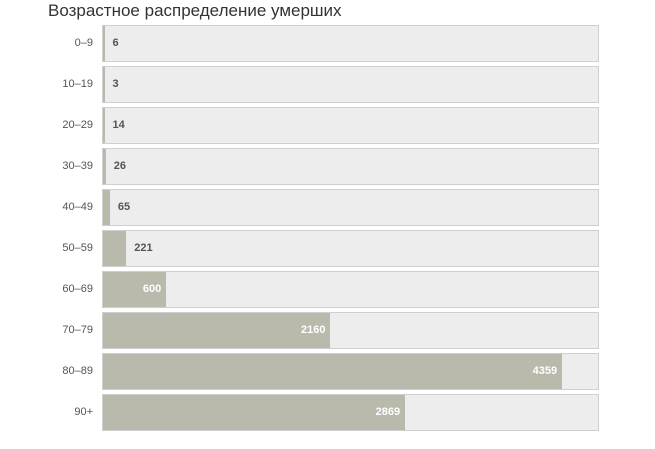  What do you see at coordinates (77, 84) in the screenshot?
I see `category-label: 10–19` at bounding box center [77, 84].